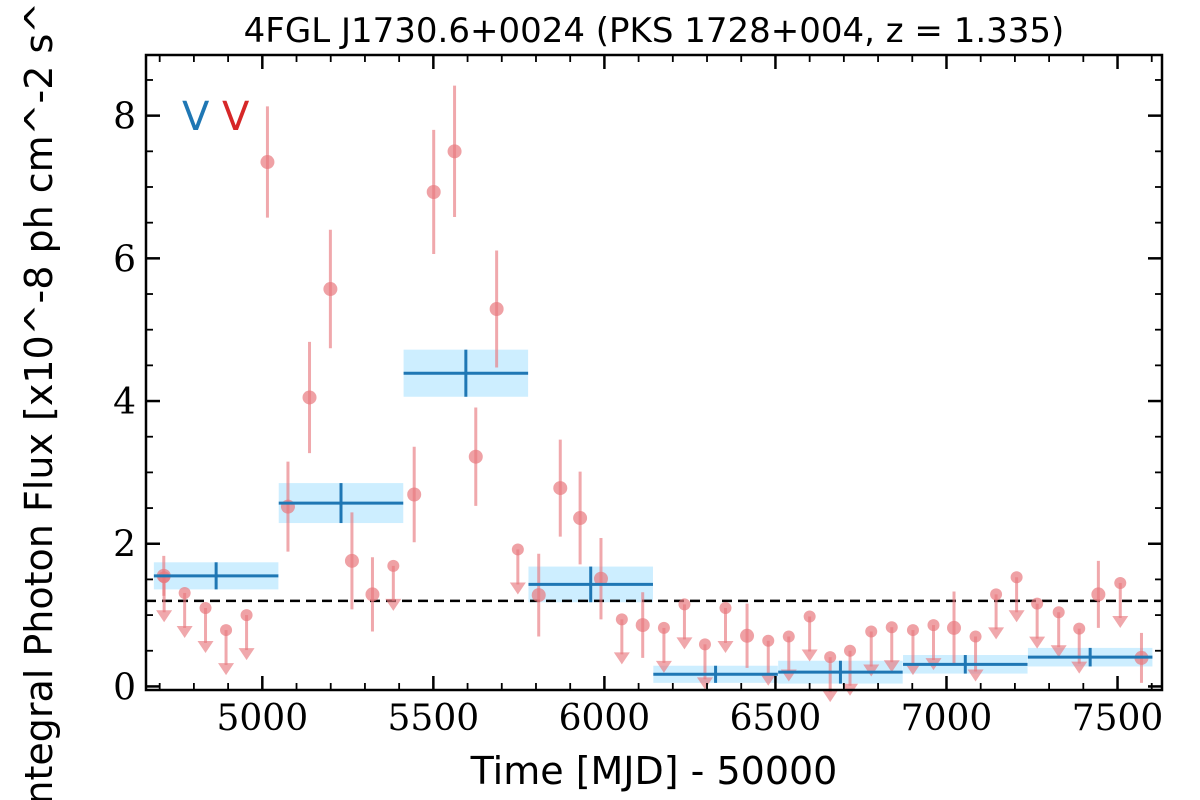  I want to click on y-tick-label: 4, so click(124, 402).